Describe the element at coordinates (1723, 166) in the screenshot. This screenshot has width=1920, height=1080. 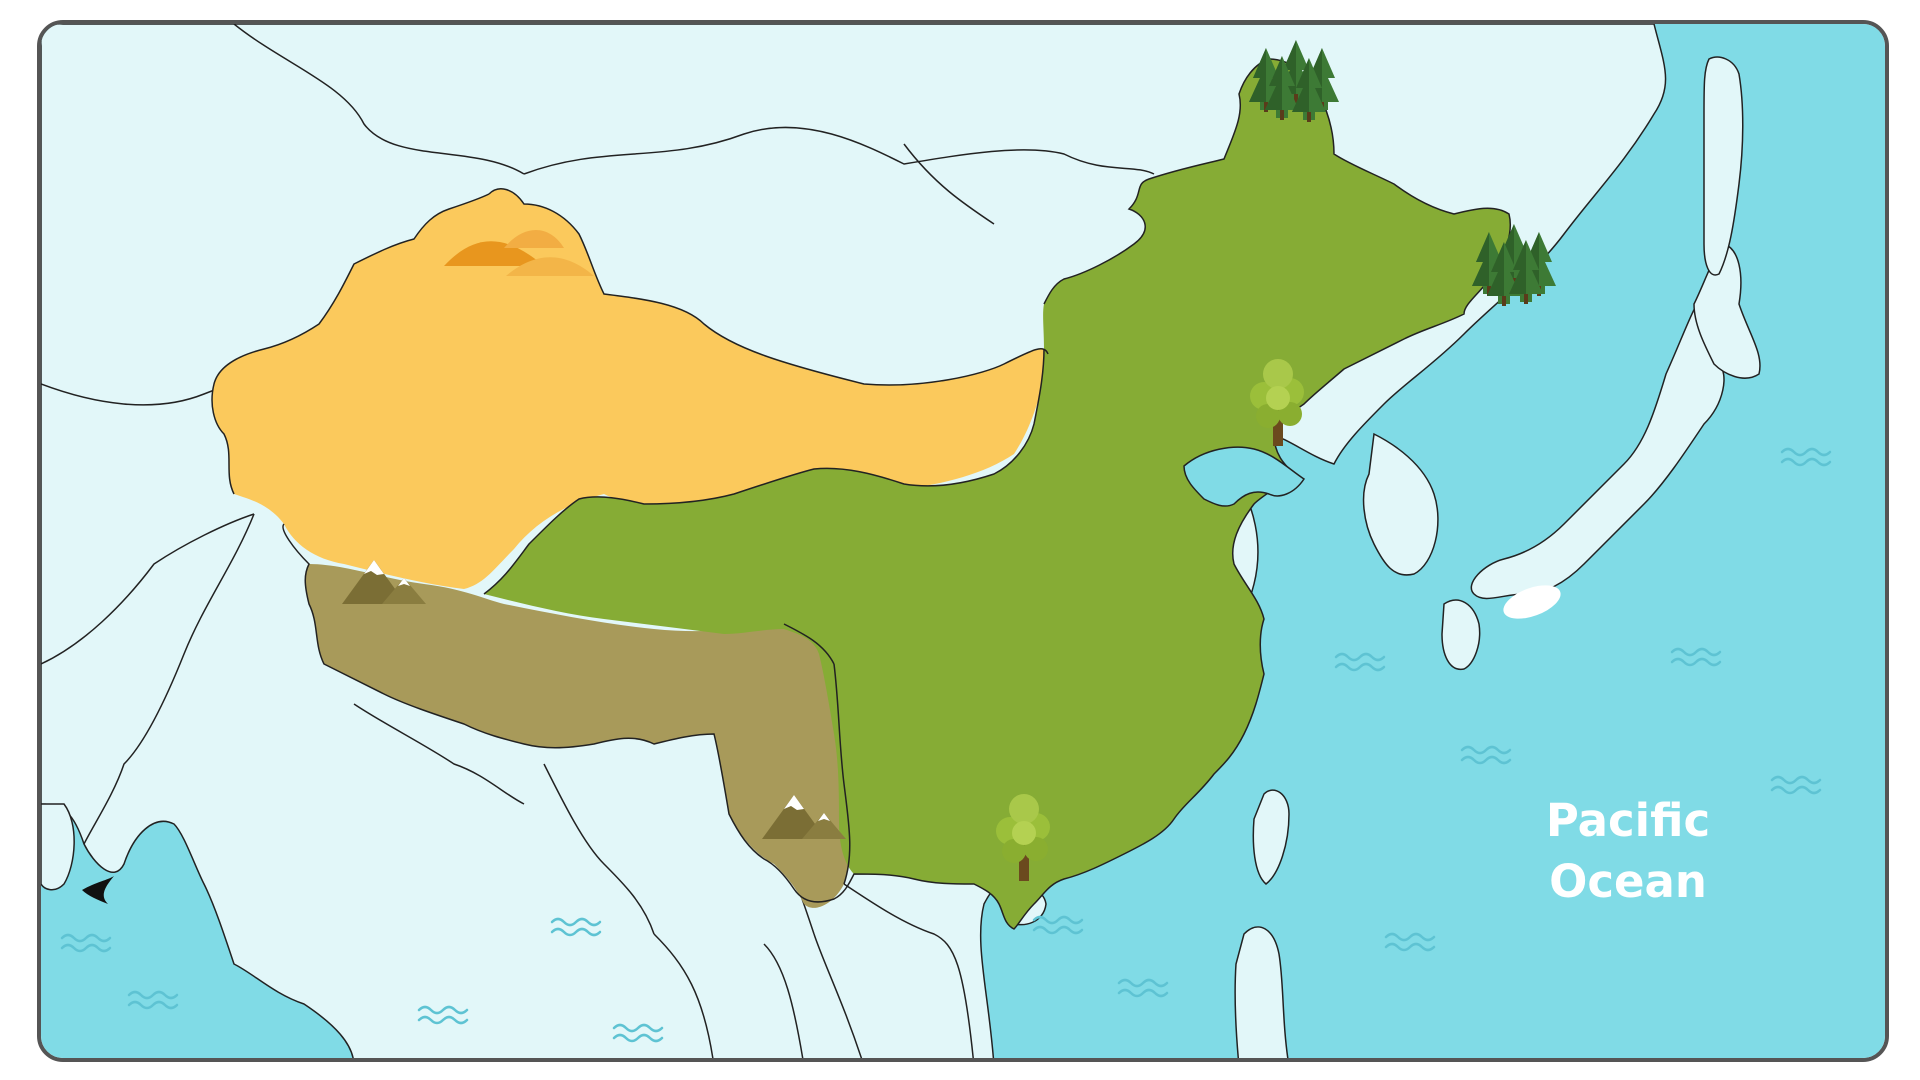
I see `island-sakhalin` at that location.